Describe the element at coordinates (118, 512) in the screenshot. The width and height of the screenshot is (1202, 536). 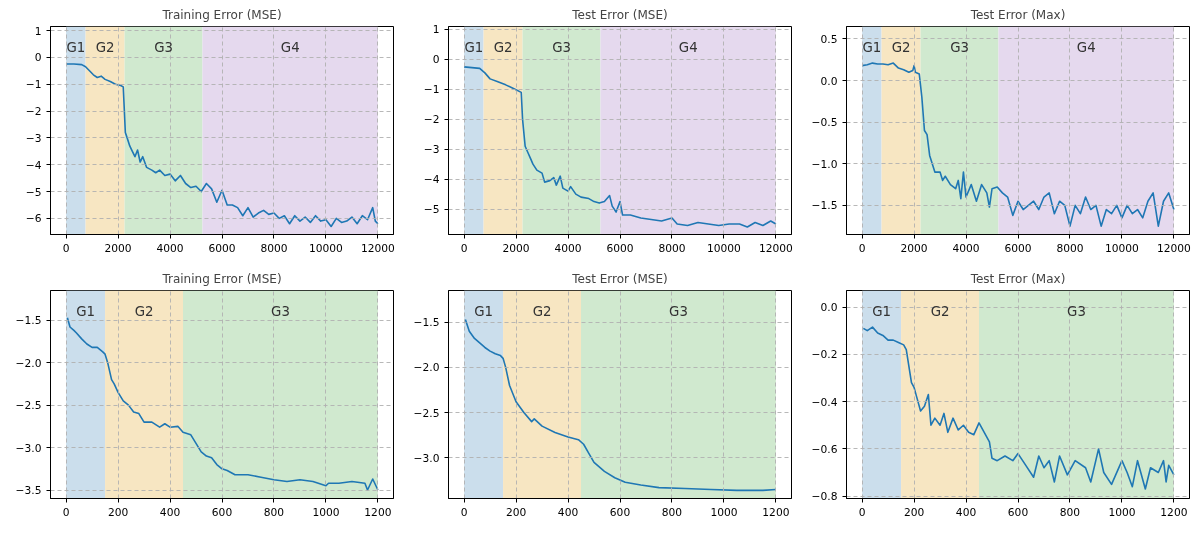
I see `x-tick-label: 200` at that location.